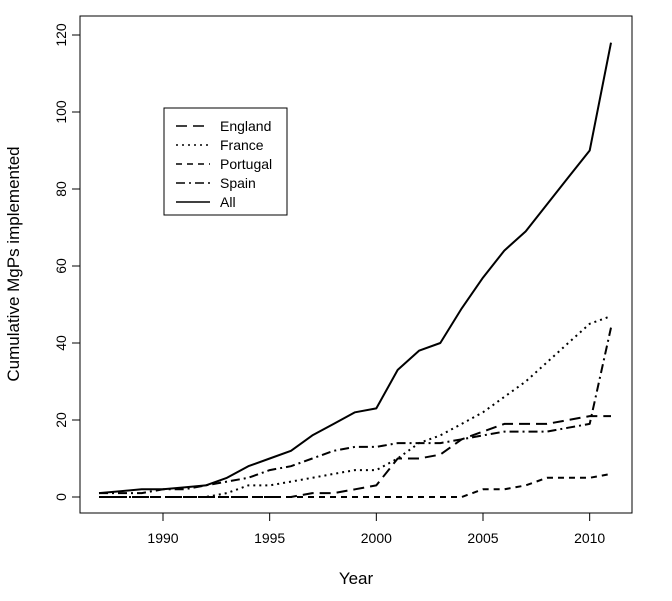  Describe the element at coordinates (61, 35) in the screenshot. I see `y-tick-label: 120` at that location.